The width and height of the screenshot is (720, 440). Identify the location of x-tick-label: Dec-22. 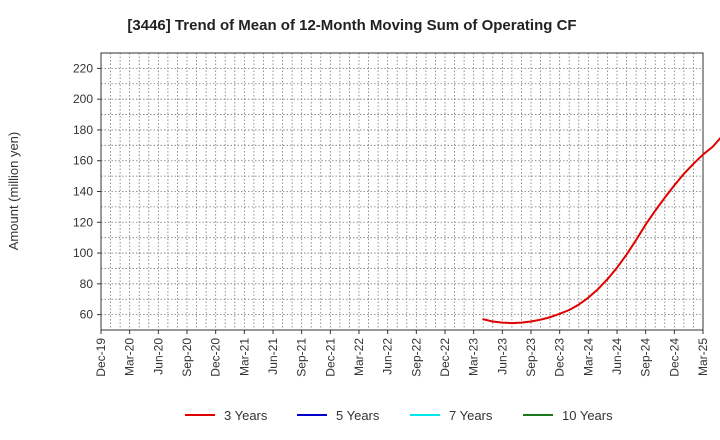
(445, 357).